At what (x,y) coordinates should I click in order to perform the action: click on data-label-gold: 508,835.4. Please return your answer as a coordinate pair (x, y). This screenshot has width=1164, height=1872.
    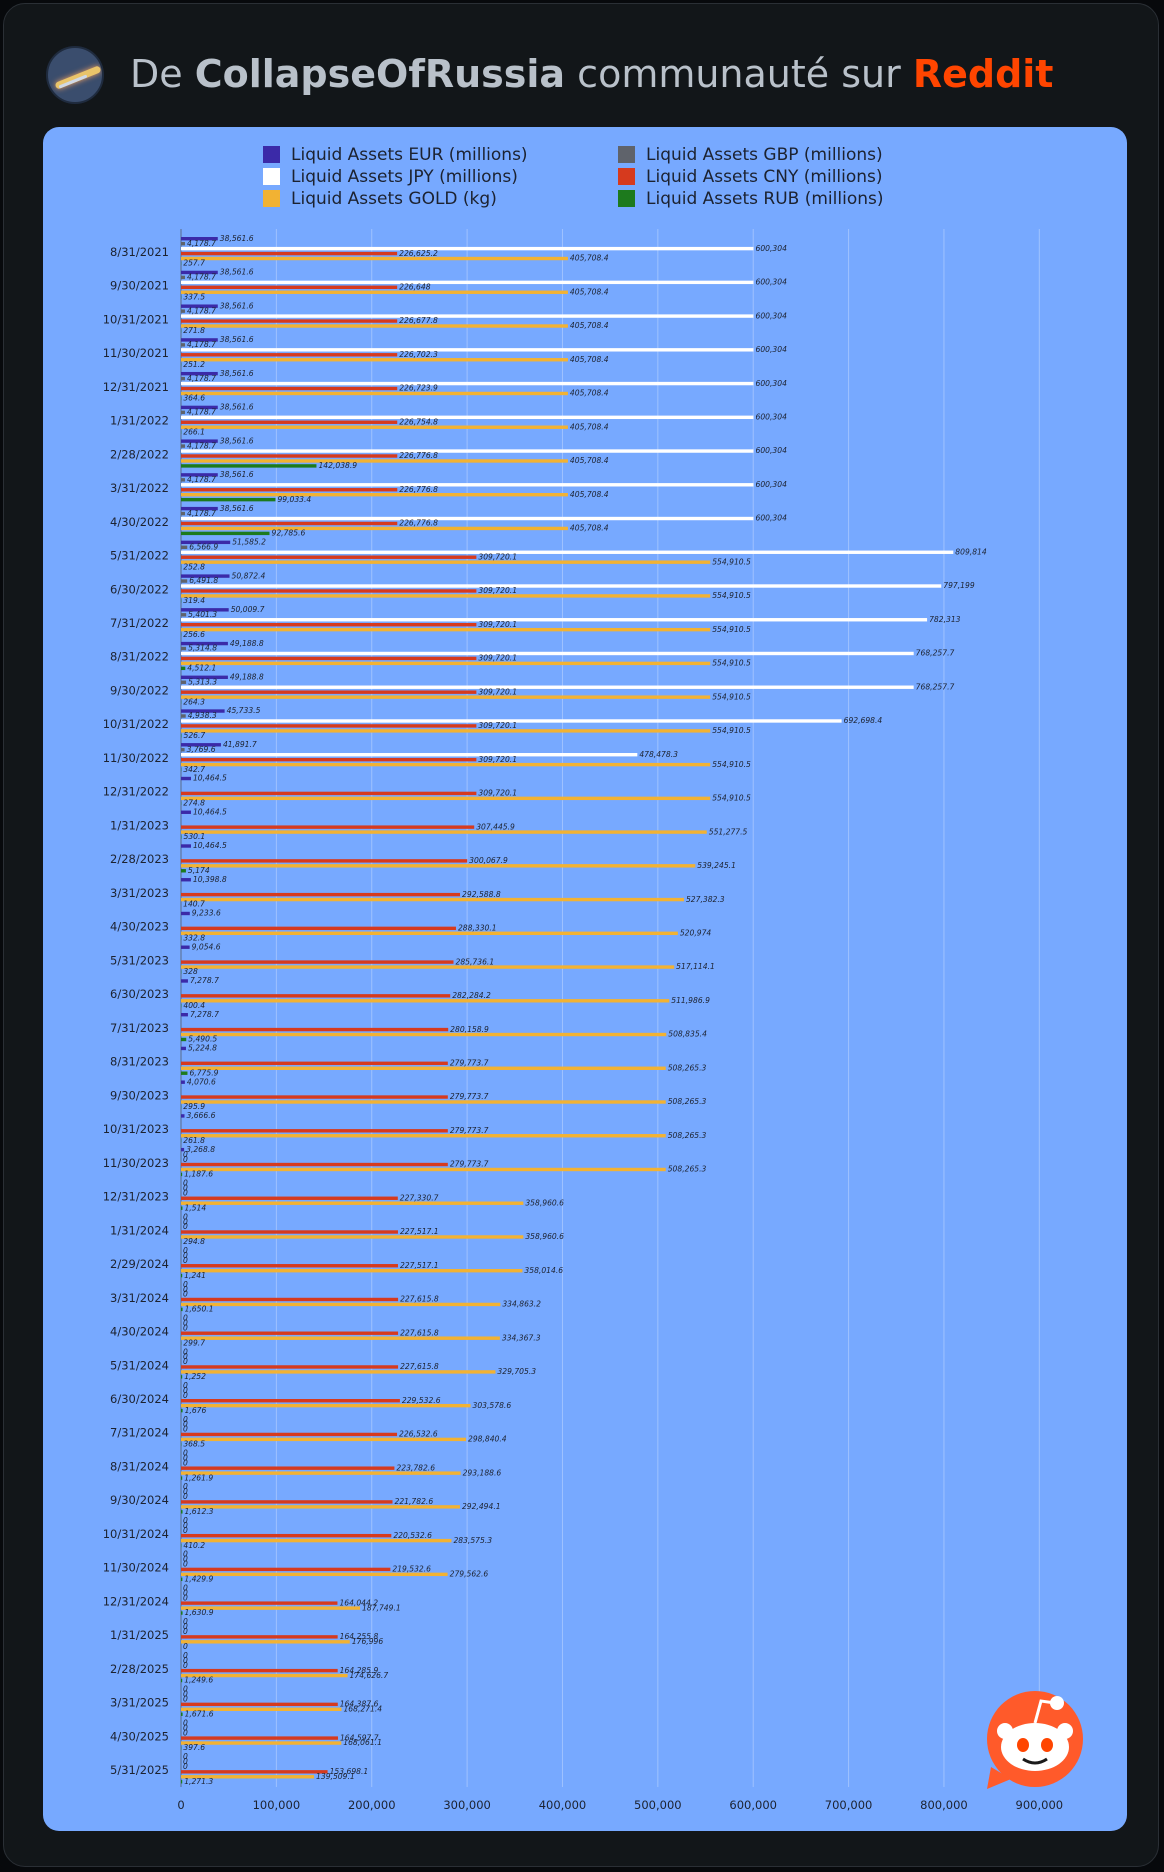
    Looking at the image, I should click on (687, 1034).